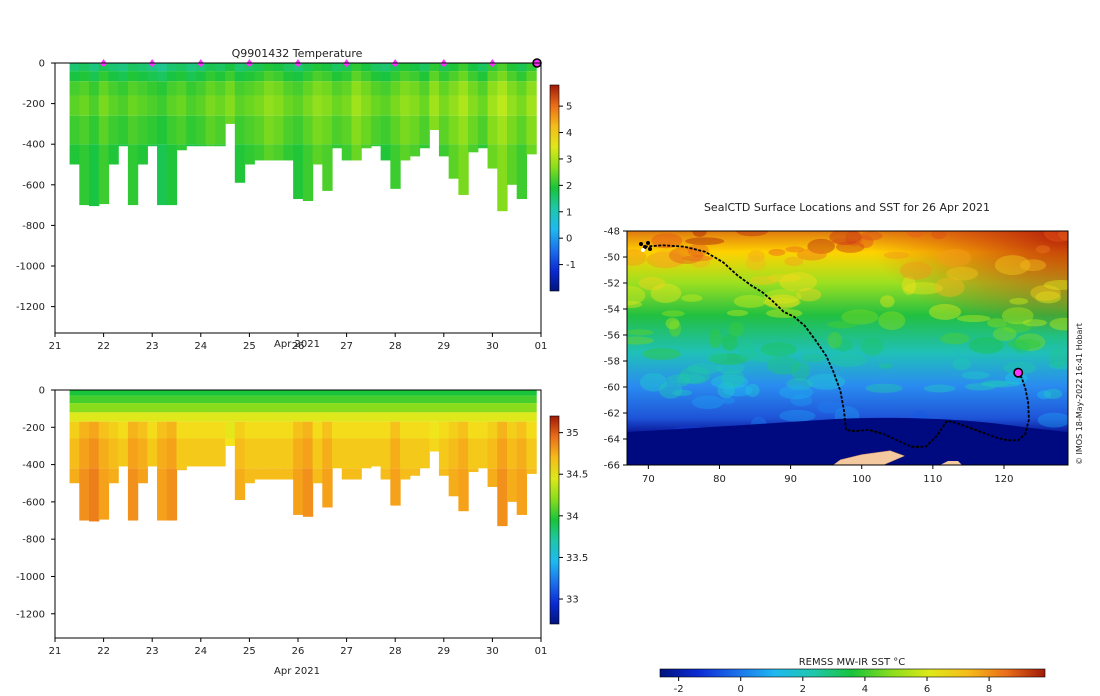  I want to click on sst-map-y-tick-label: -66, so click(612, 466).